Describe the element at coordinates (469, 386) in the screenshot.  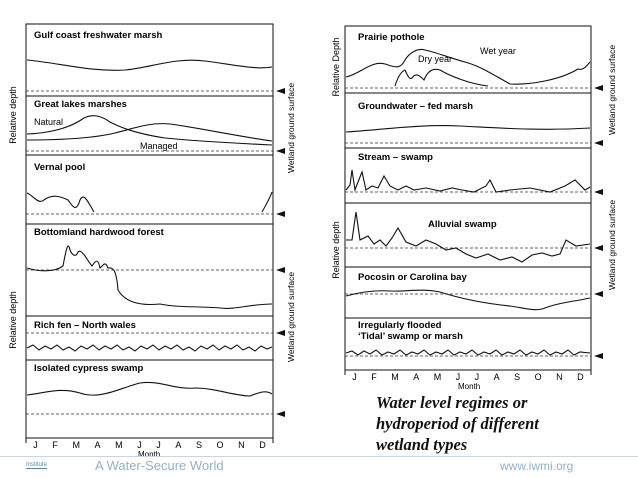
I see `month-axis-title-right: Month` at that location.